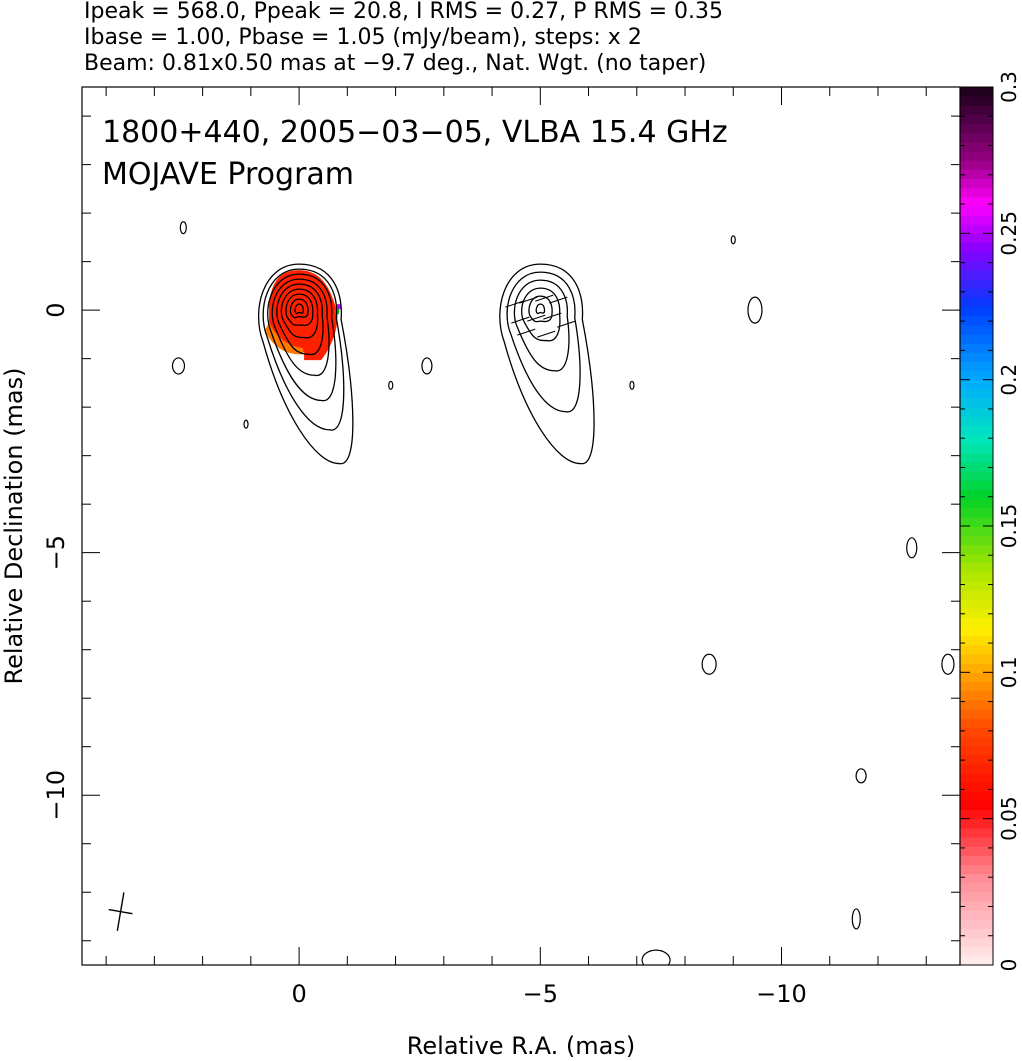 This screenshot has width=1022, height=1061. I want to click on colorbar-tick-label: 0.3, so click(1009, 87).